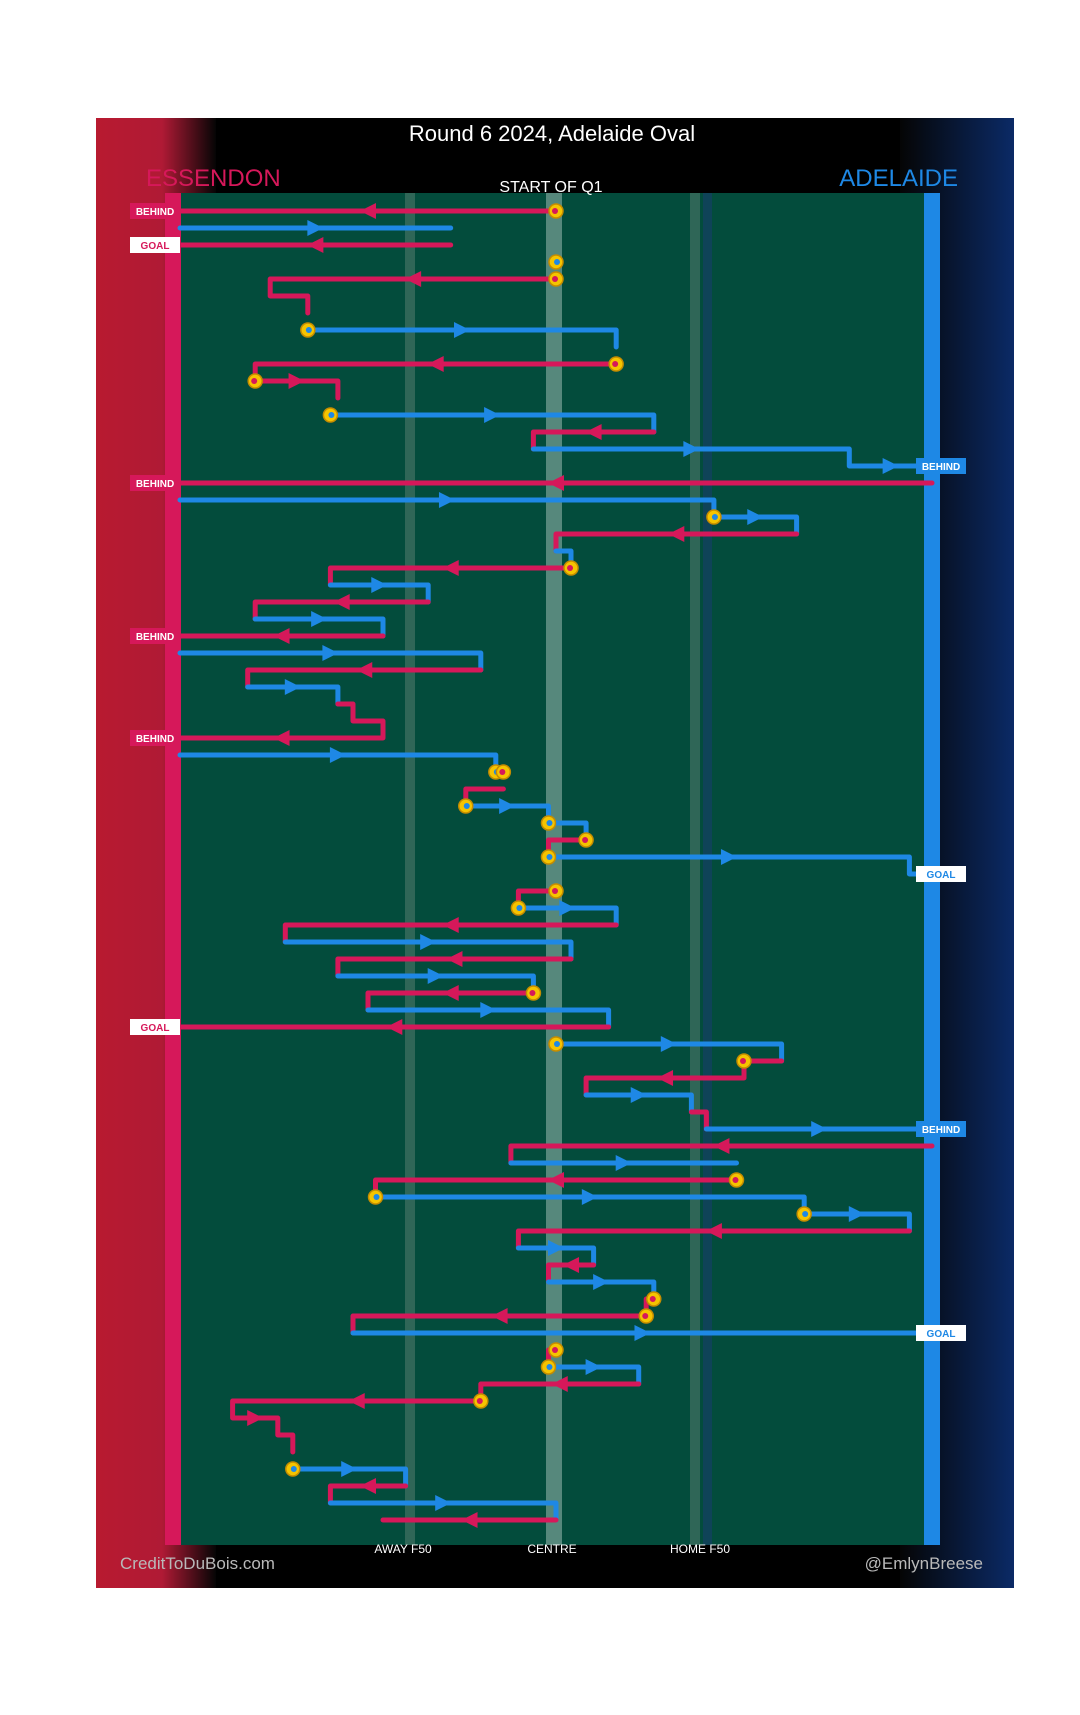 Image resolution: width=1080 pixels, height=1715 pixels. What do you see at coordinates (924, 1563) in the screenshot?
I see `footer-handle: @EmlynBreese` at bounding box center [924, 1563].